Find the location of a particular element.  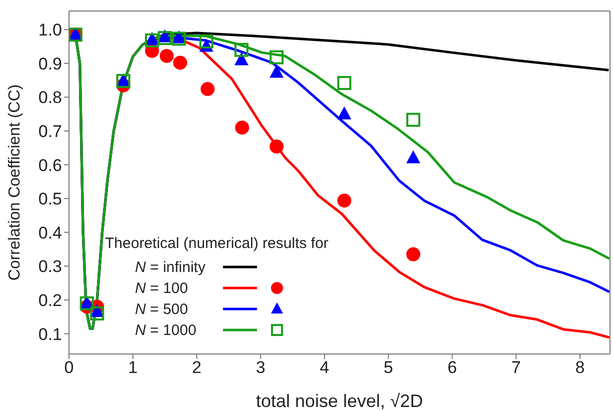

x-tick-label: 1 is located at coordinates (133, 368).